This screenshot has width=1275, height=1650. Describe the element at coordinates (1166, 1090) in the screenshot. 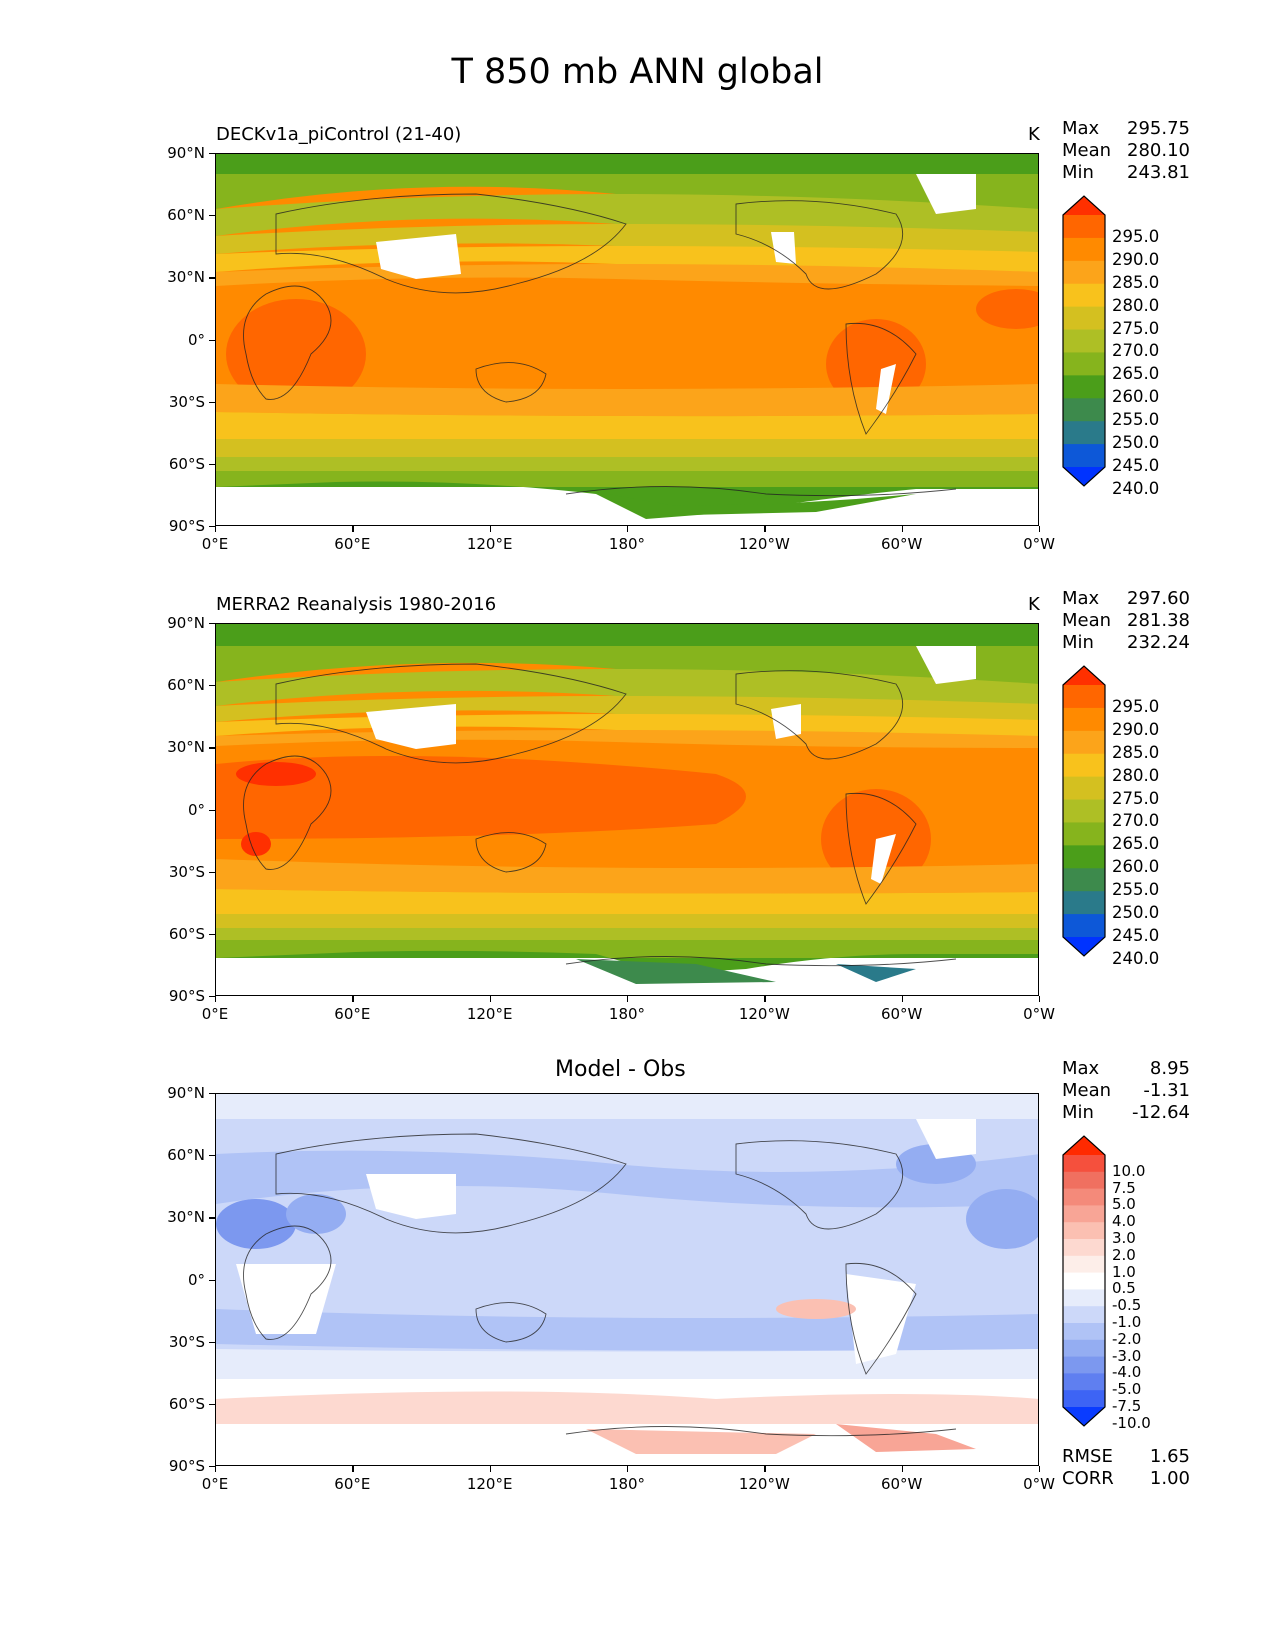

I see `mean-value: -1.31` at that location.